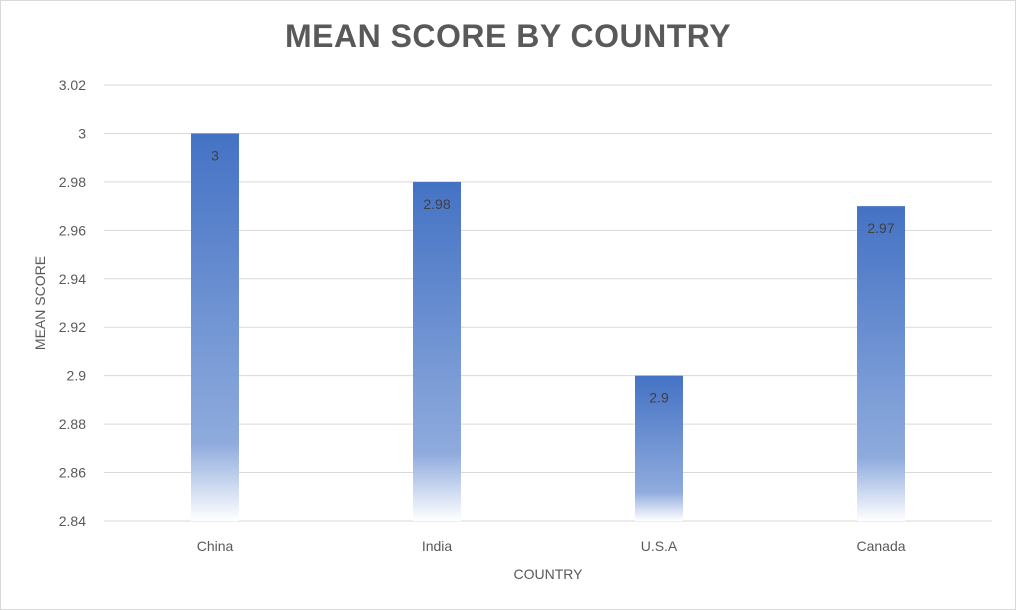 Image resolution: width=1016 pixels, height=610 pixels. I want to click on bar-u-s-a, so click(659, 448).